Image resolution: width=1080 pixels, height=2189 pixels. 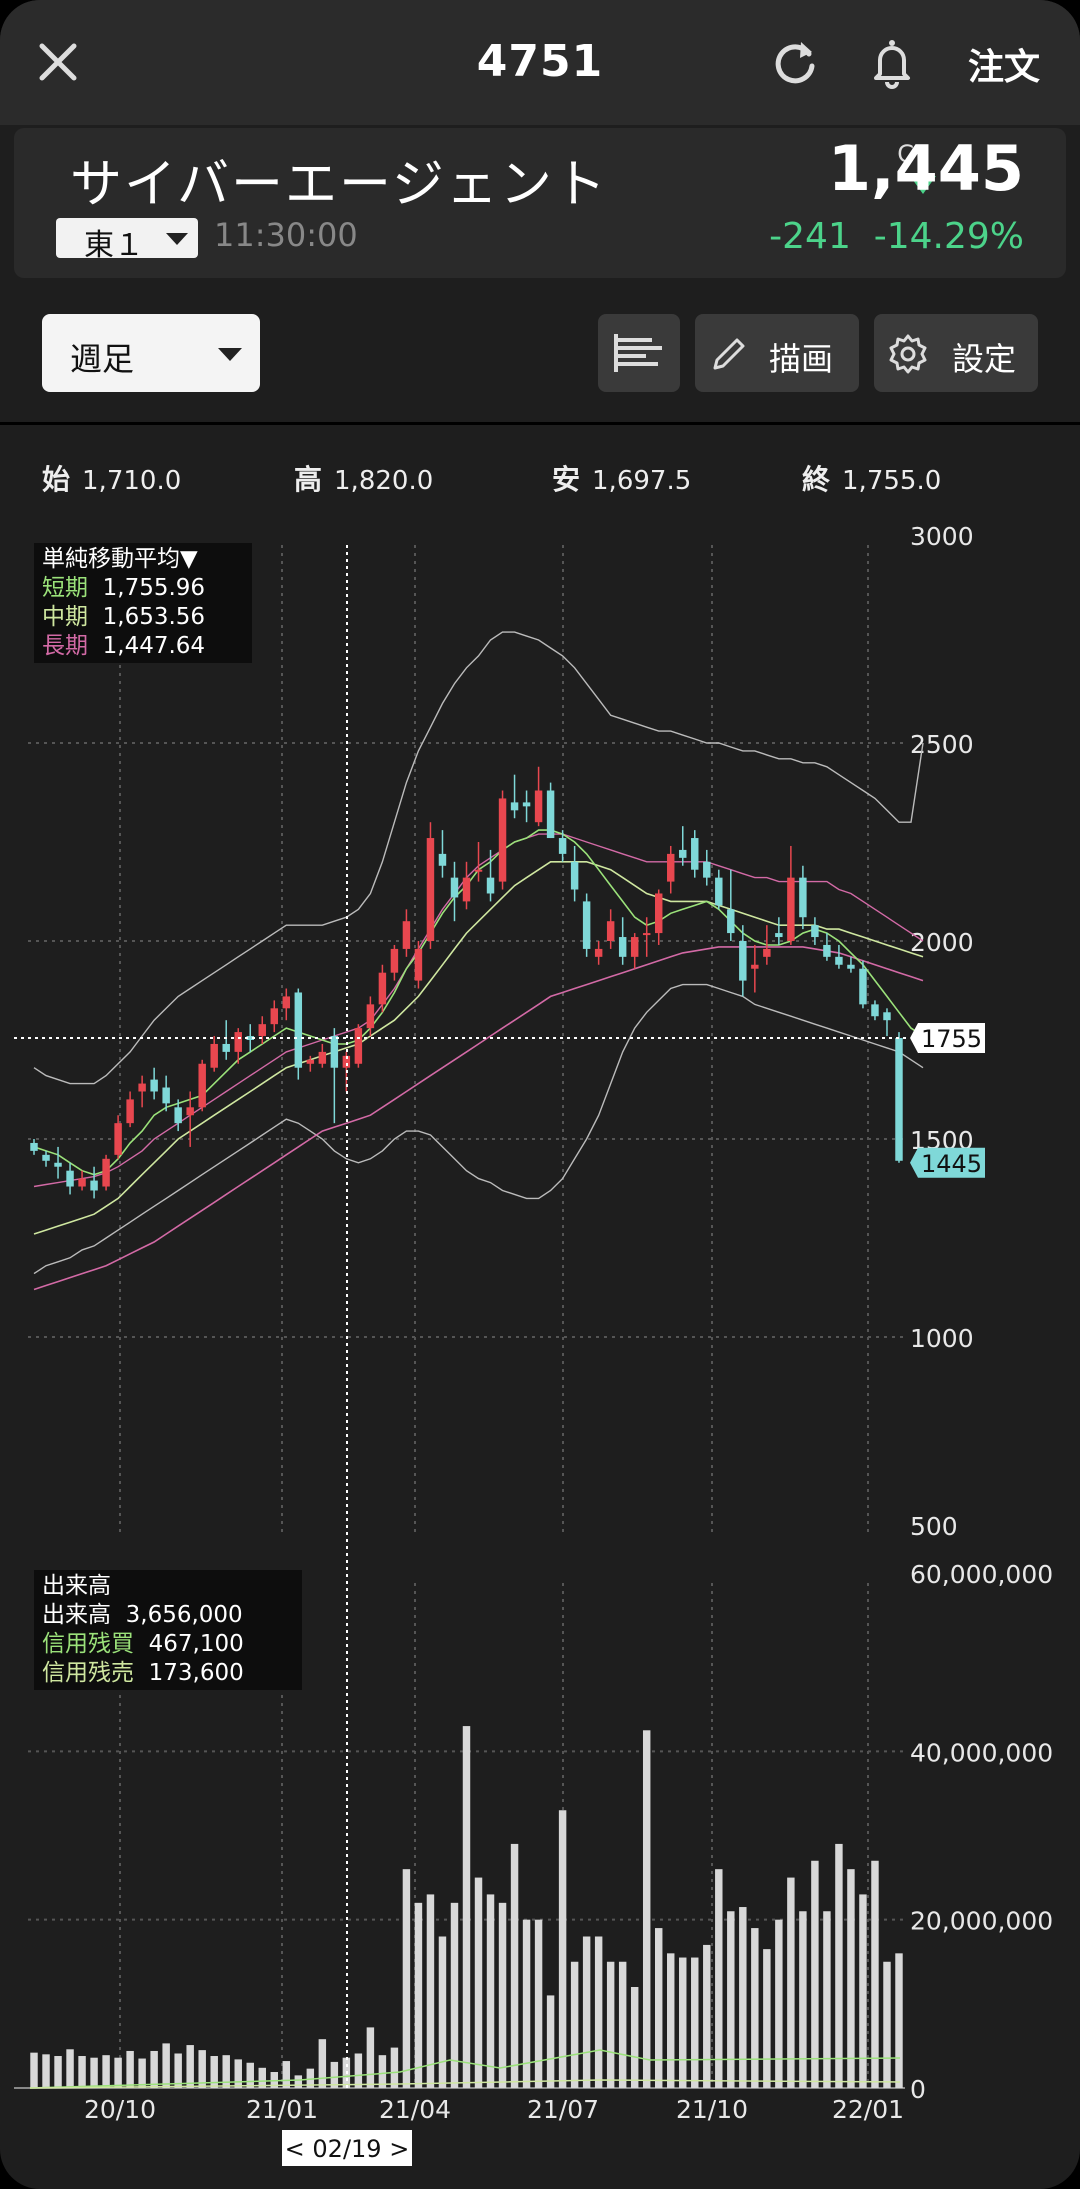 I want to click on price-axis-tick: 500, so click(x=934, y=1526).